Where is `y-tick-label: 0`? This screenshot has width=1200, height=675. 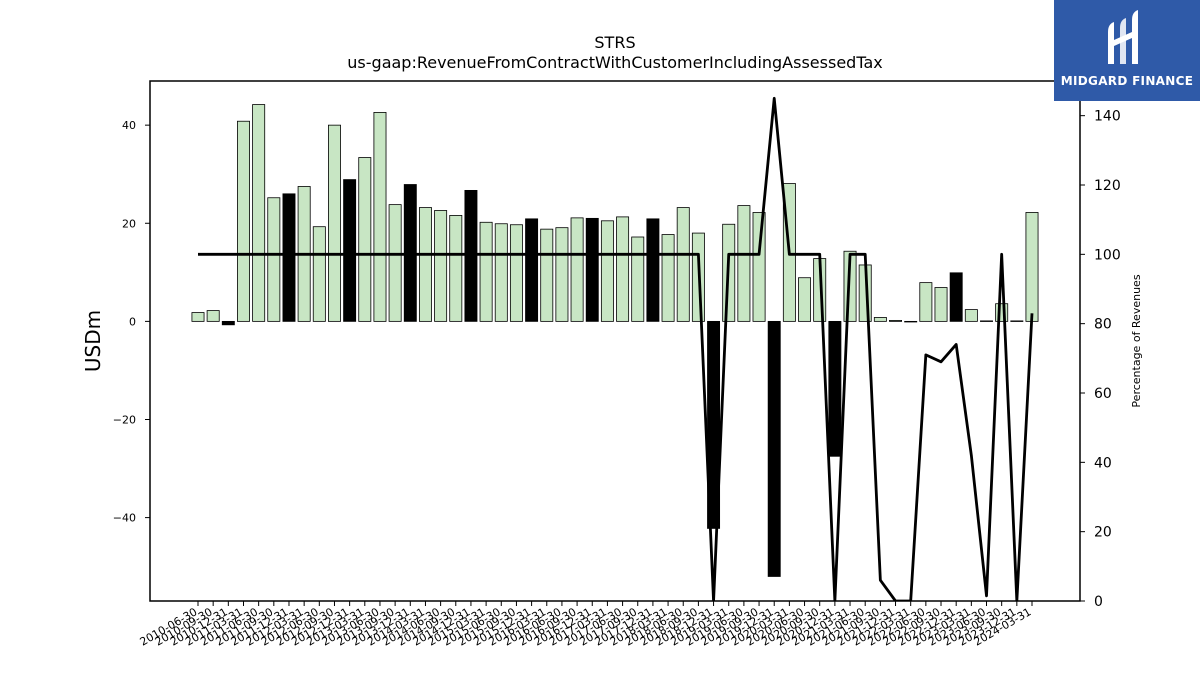
y-tick-label: 0 is located at coordinates (132, 321).